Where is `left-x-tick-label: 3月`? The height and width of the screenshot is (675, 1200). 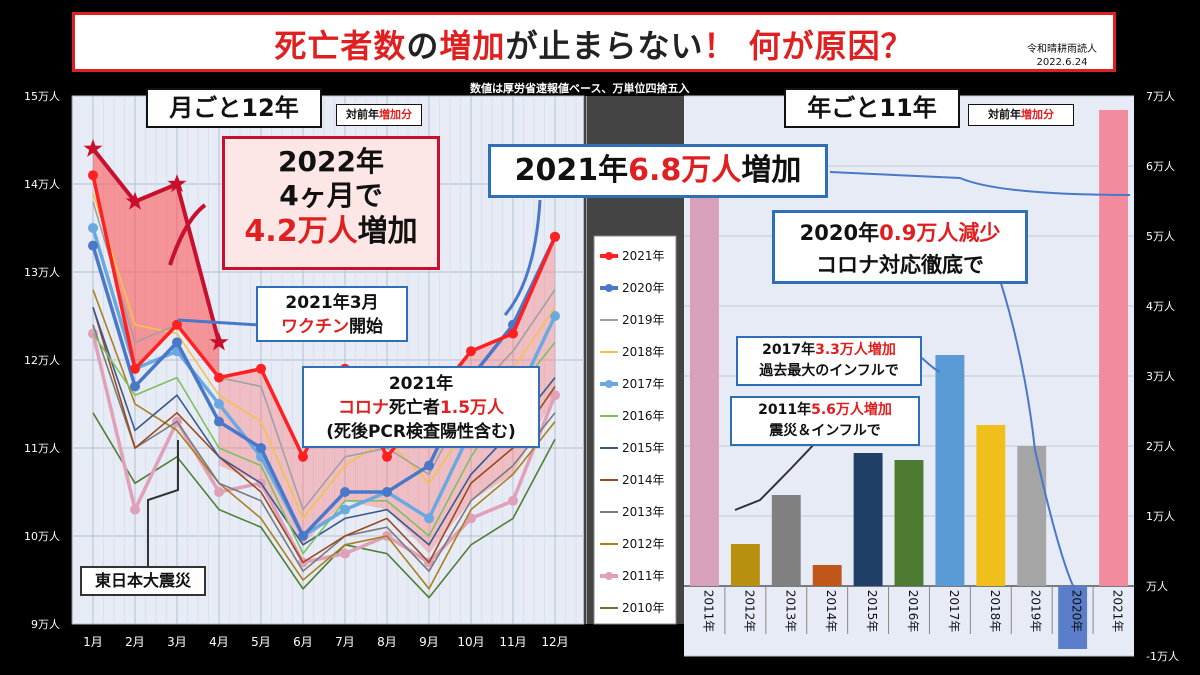
left-x-tick-label: 3月 is located at coordinates (177, 642).